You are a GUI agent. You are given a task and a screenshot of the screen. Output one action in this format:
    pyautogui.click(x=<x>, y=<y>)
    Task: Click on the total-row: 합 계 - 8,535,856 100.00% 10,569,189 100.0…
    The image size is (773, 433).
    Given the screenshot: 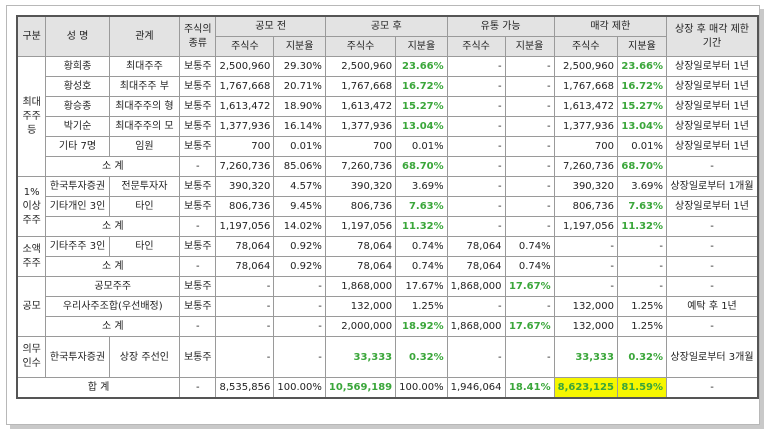 What is the action you would take?
    pyautogui.click(x=387, y=388)
    